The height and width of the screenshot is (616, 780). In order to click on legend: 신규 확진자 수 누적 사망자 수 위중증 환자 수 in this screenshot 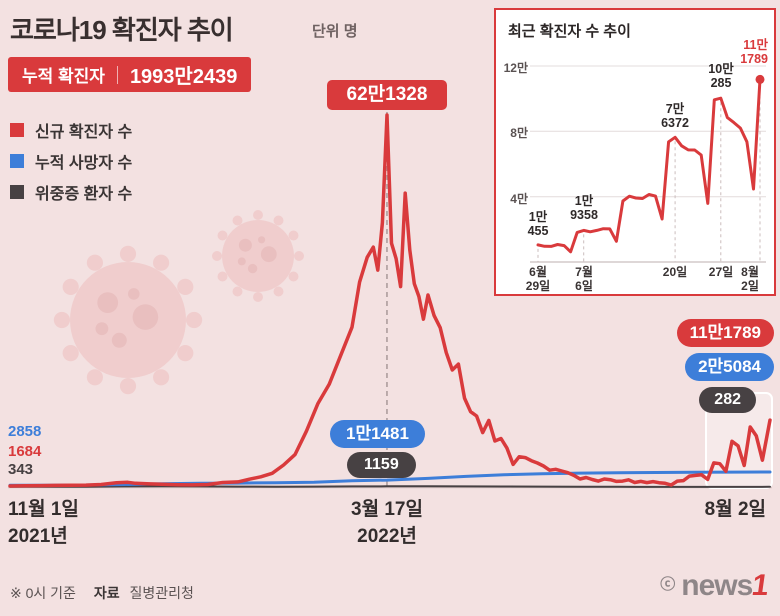, I will do `click(71, 160)`.